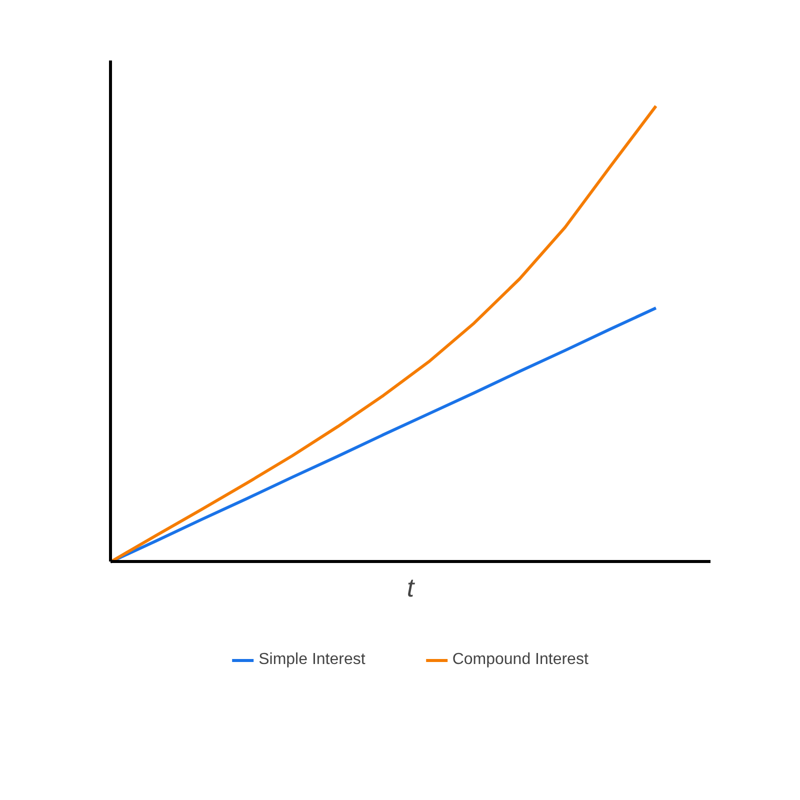  What do you see at coordinates (312, 660) in the screenshot?
I see `legend-label: Simple Interest` at bounding box center [312, 660].